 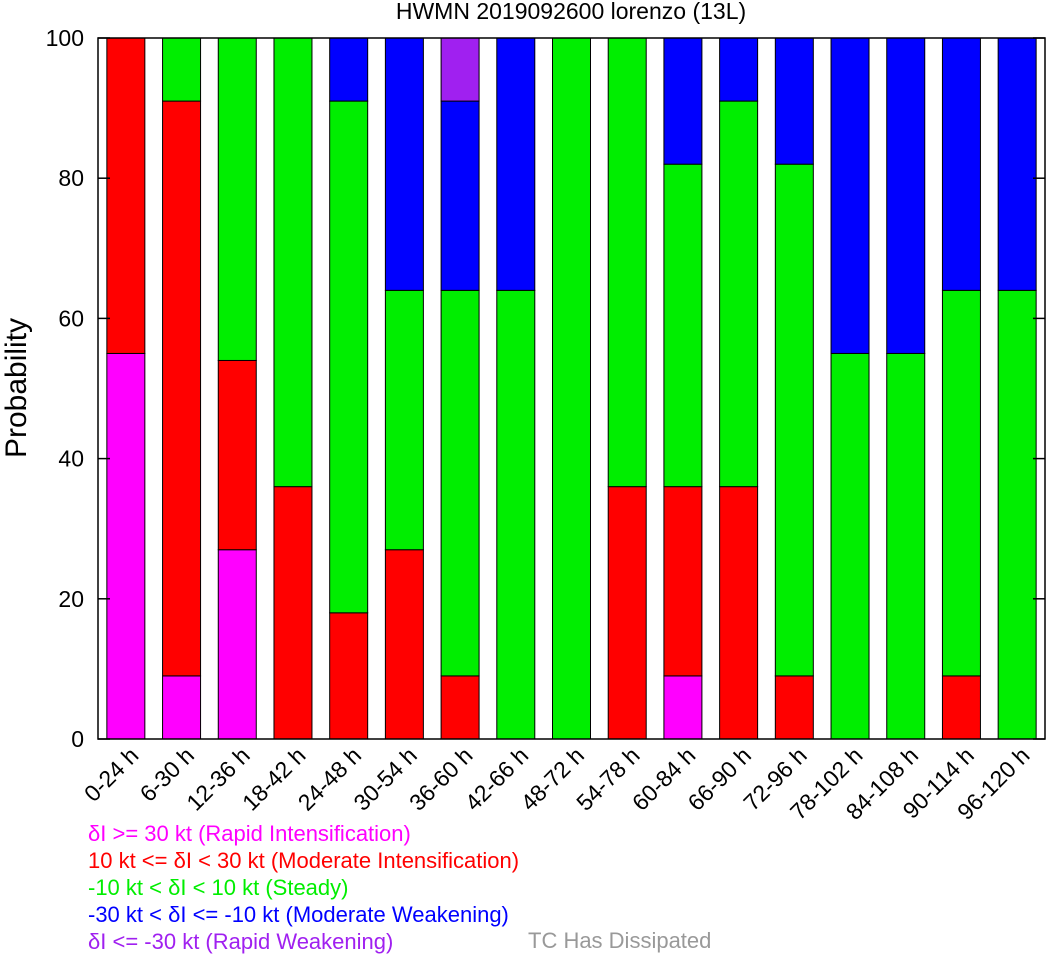 I want to click on bar-segment-96-120h-s3, so click(x=1017, y=164).